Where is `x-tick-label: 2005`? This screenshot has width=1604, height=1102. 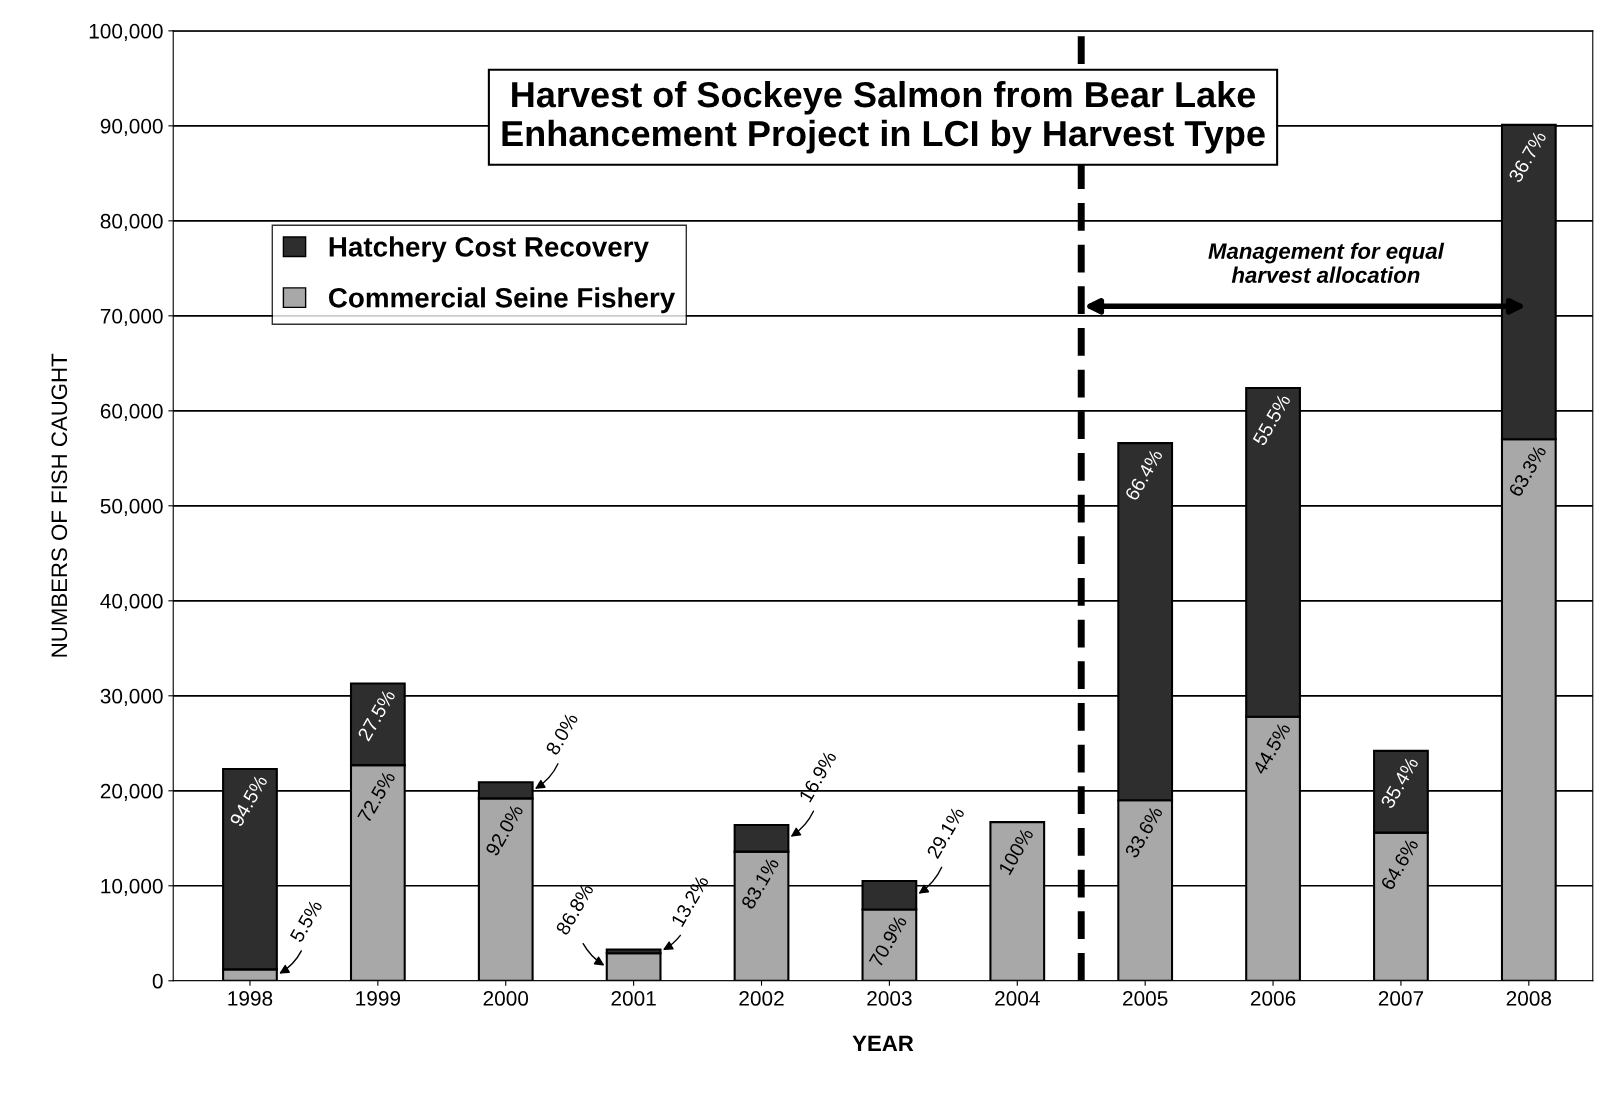
x-tick-label: 2005 is located at coordinates (1145, 998).